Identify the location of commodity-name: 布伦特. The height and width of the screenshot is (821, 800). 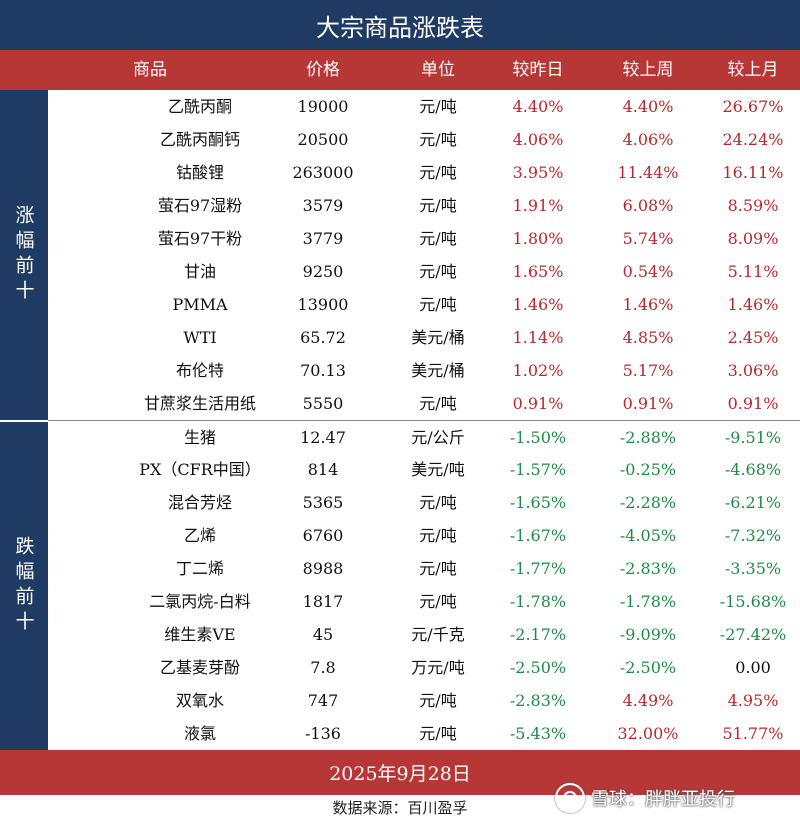
(199, 370).